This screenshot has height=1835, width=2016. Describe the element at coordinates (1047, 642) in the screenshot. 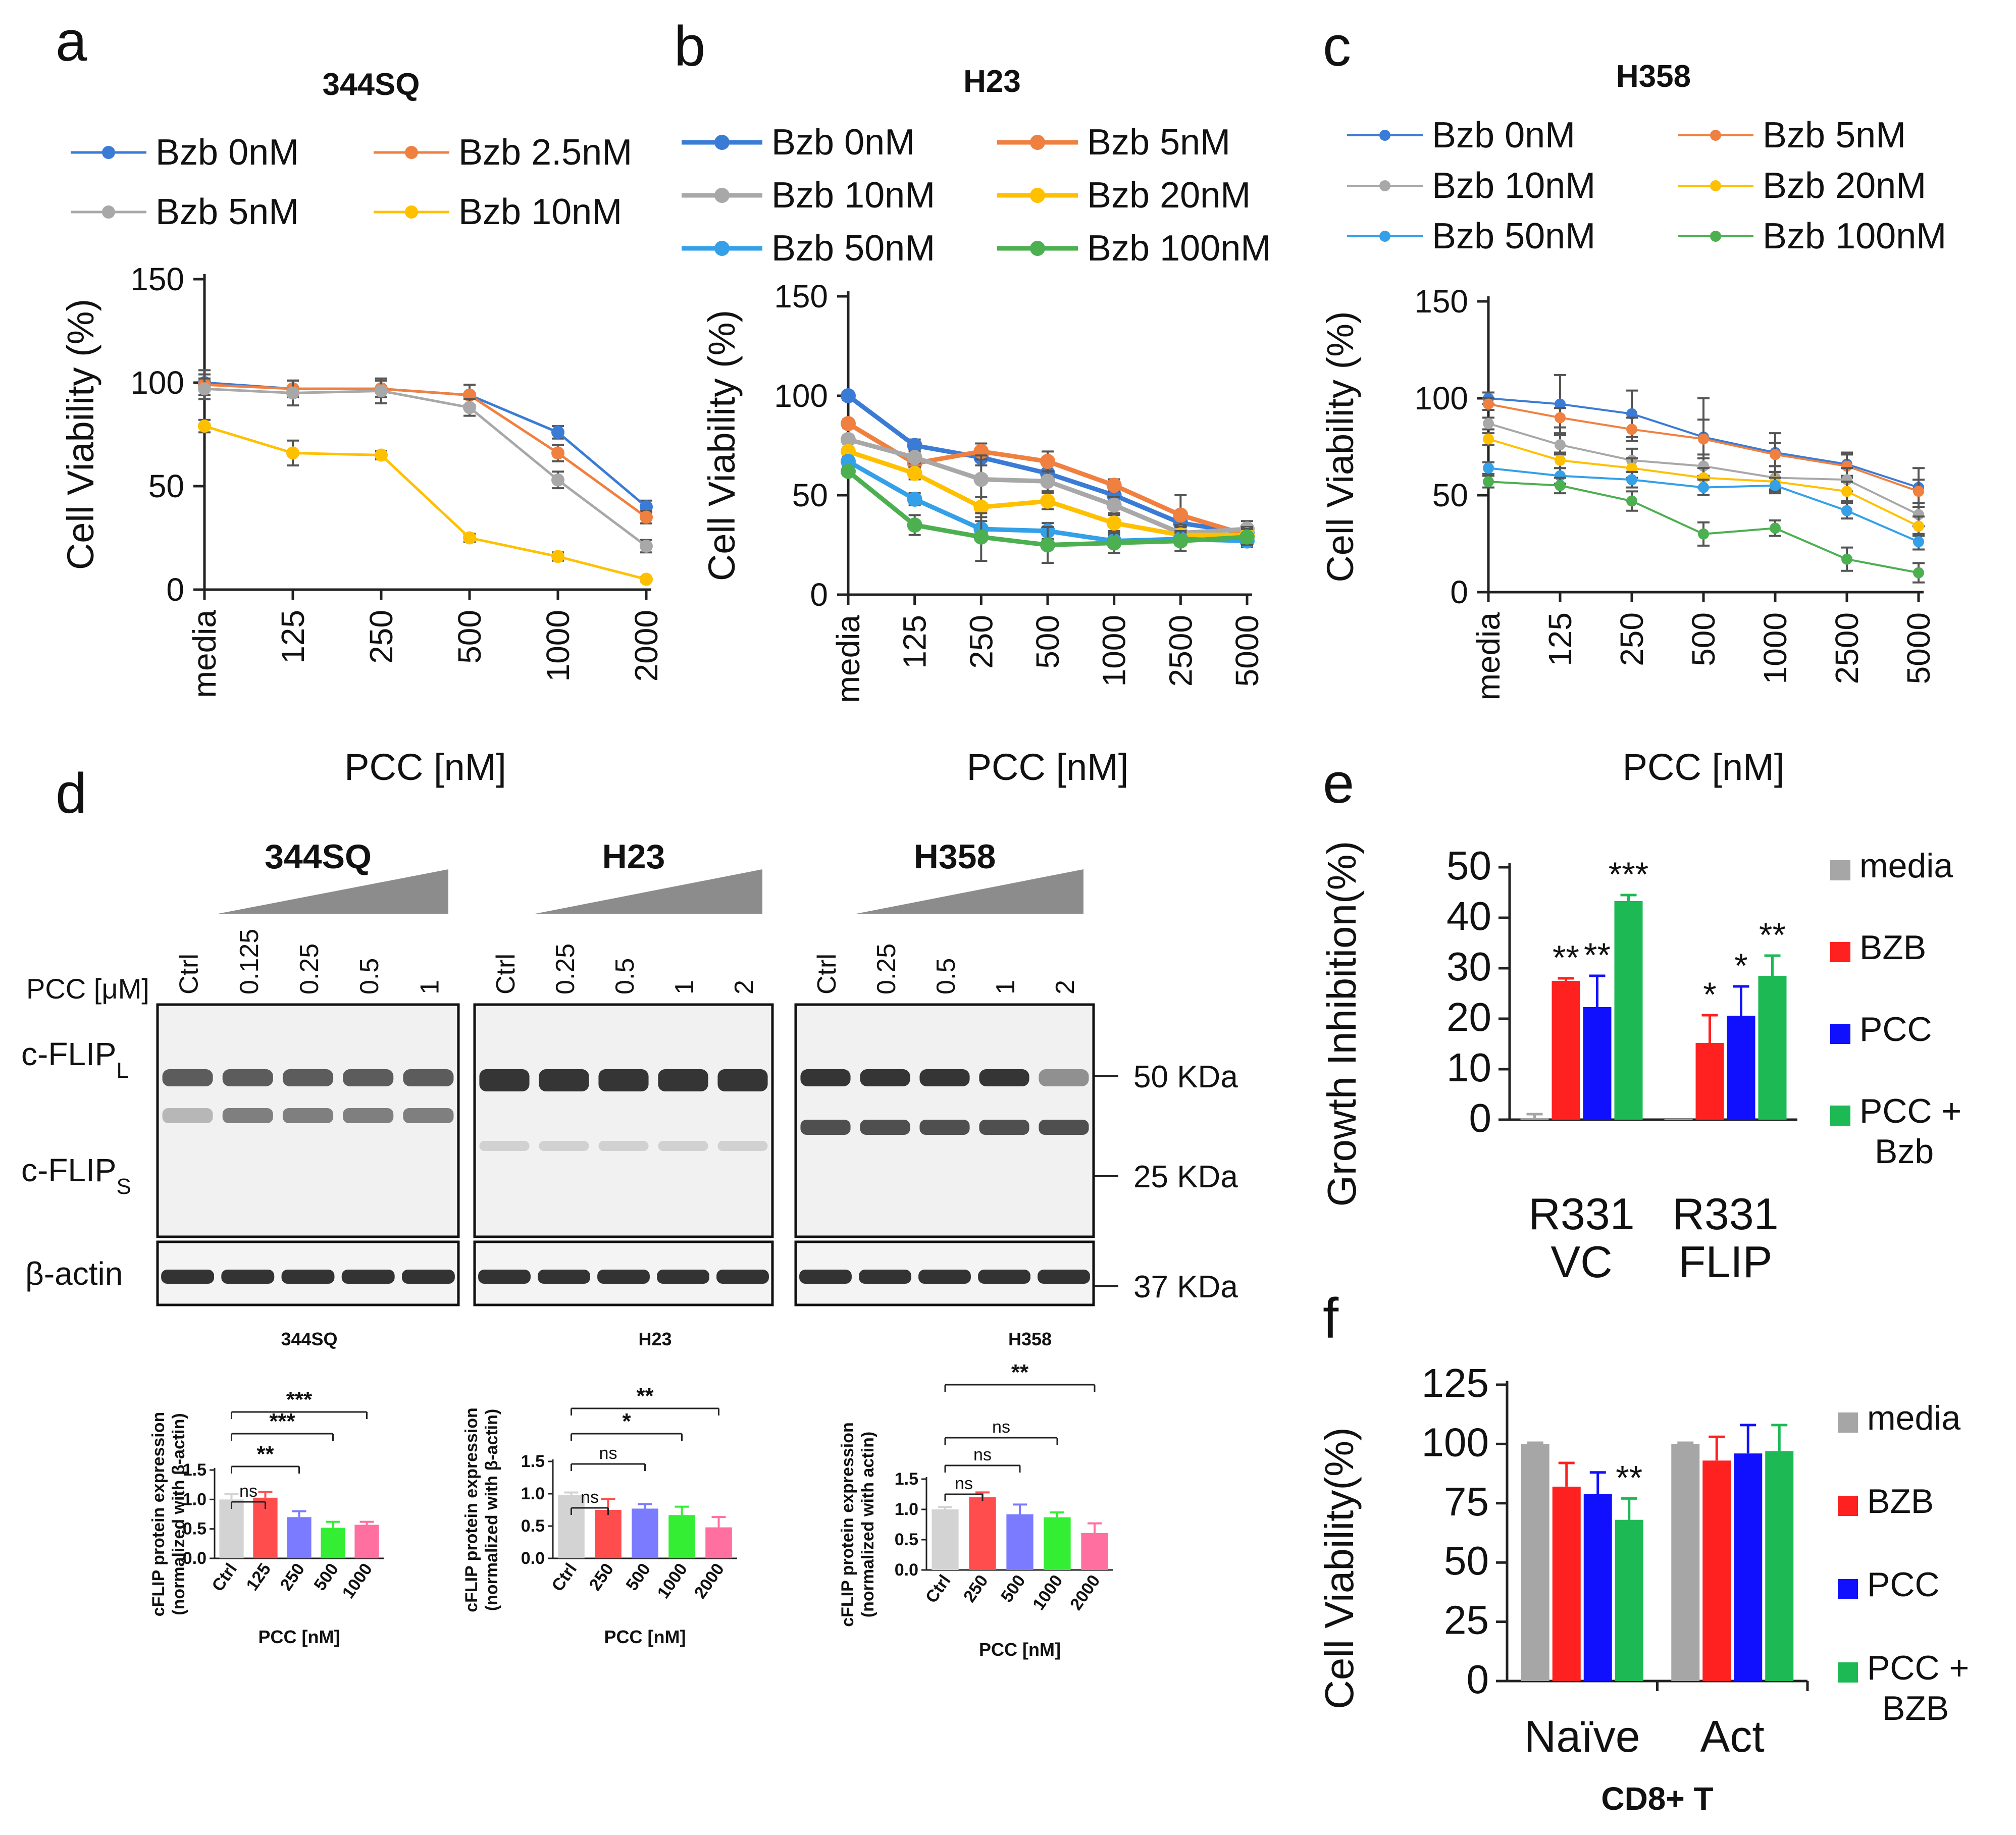

I see `x-tick-label-b: 500` at that location.